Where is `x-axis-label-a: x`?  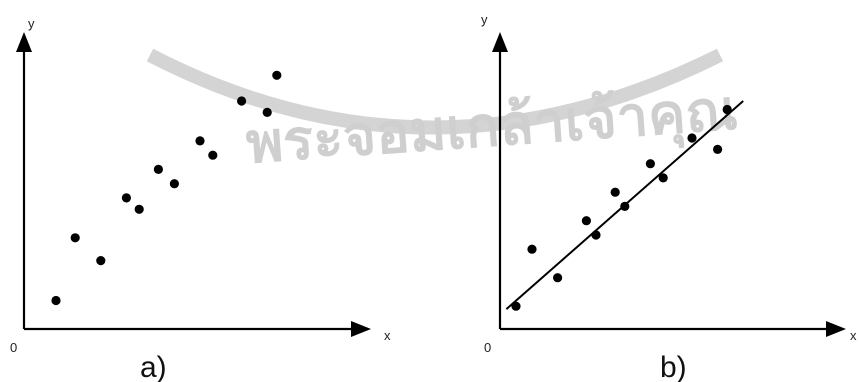
x-axis-label-a: x is located at coordinates (387, 335).